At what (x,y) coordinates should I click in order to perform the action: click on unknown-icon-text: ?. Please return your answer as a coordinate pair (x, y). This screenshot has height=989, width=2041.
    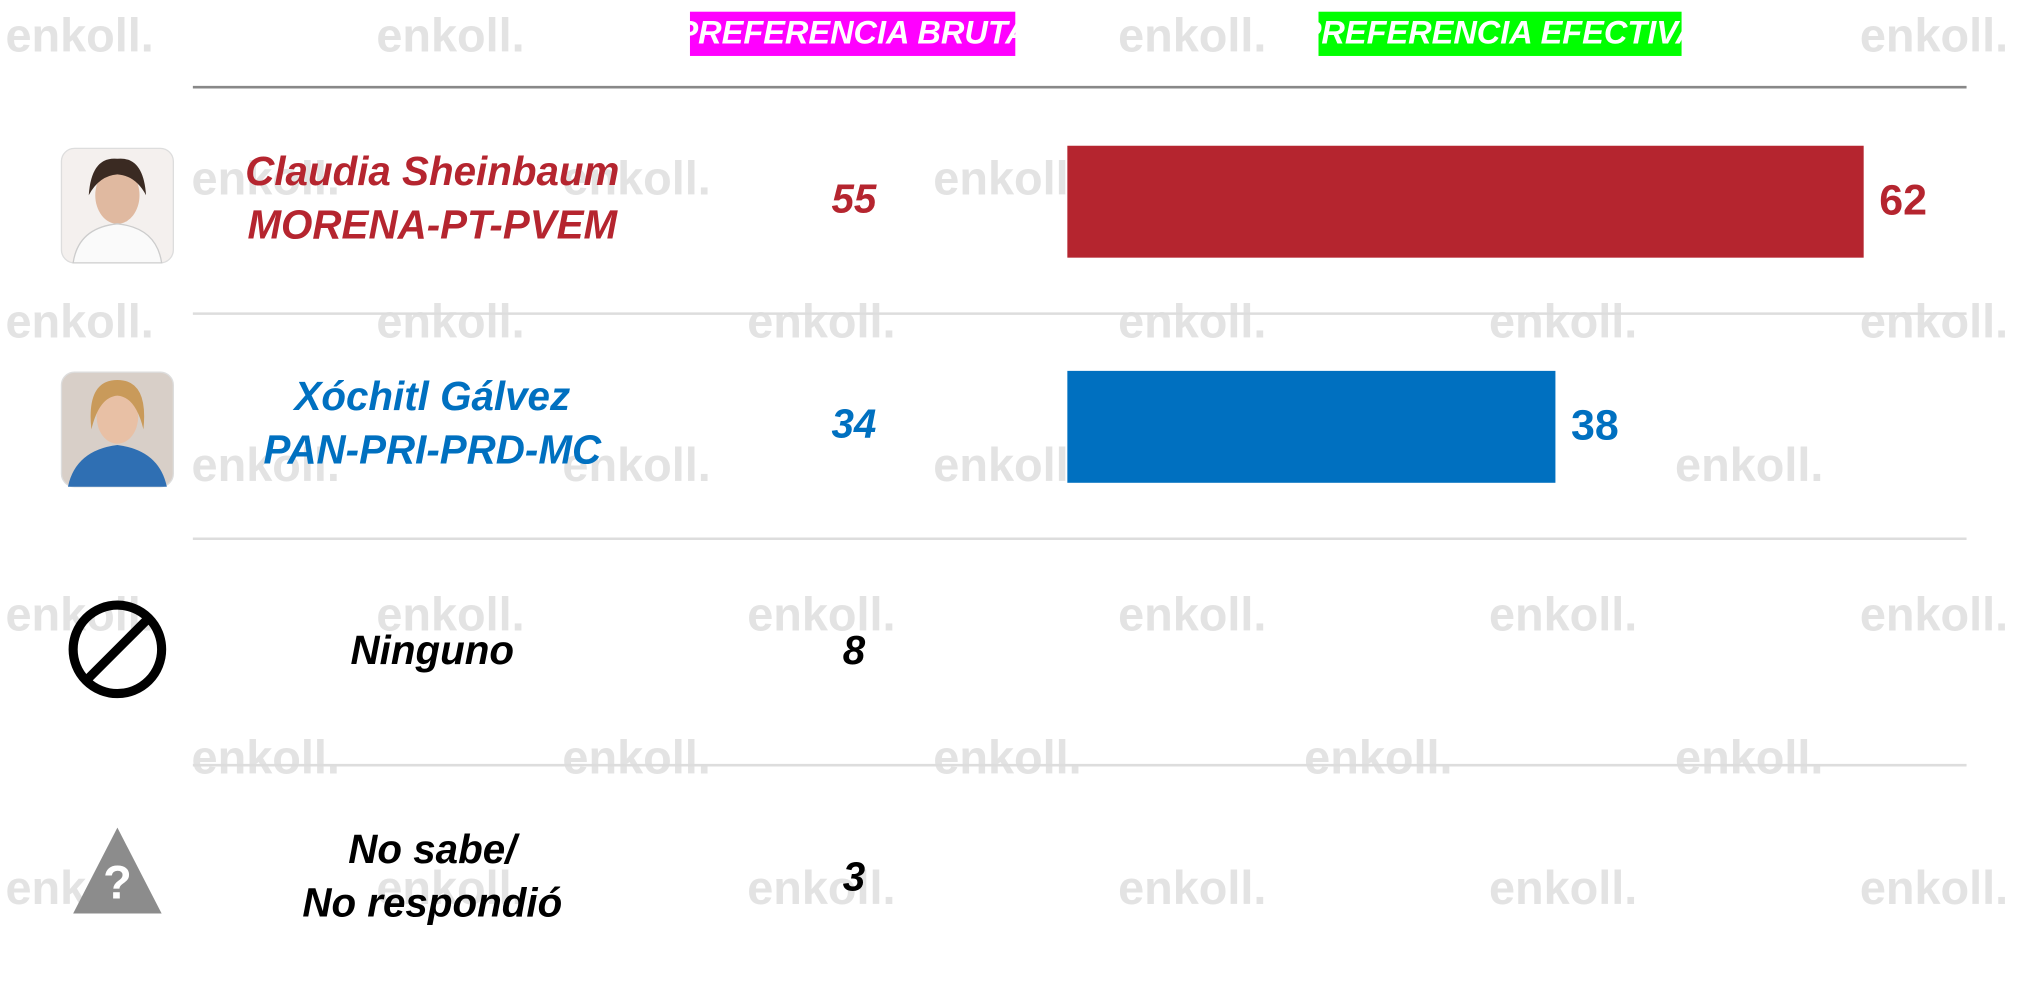
    Looking at the image, I should click on (117, 883).